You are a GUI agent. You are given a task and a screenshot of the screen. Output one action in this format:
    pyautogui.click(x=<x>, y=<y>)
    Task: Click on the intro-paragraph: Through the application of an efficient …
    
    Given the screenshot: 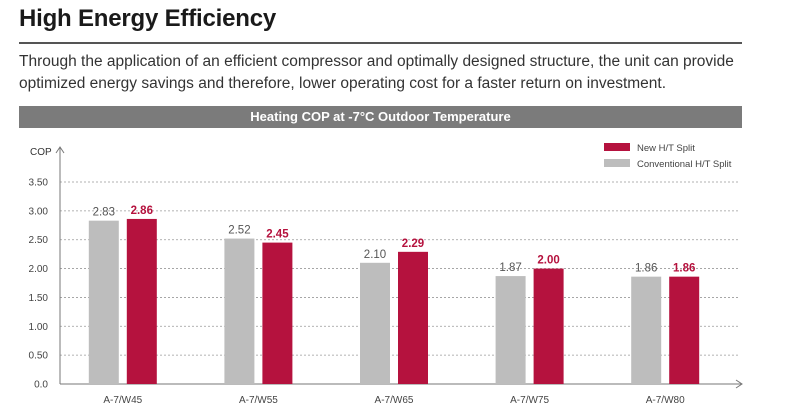 What is the action you would take?
    pyautogui.click(x=376, y=72)
    